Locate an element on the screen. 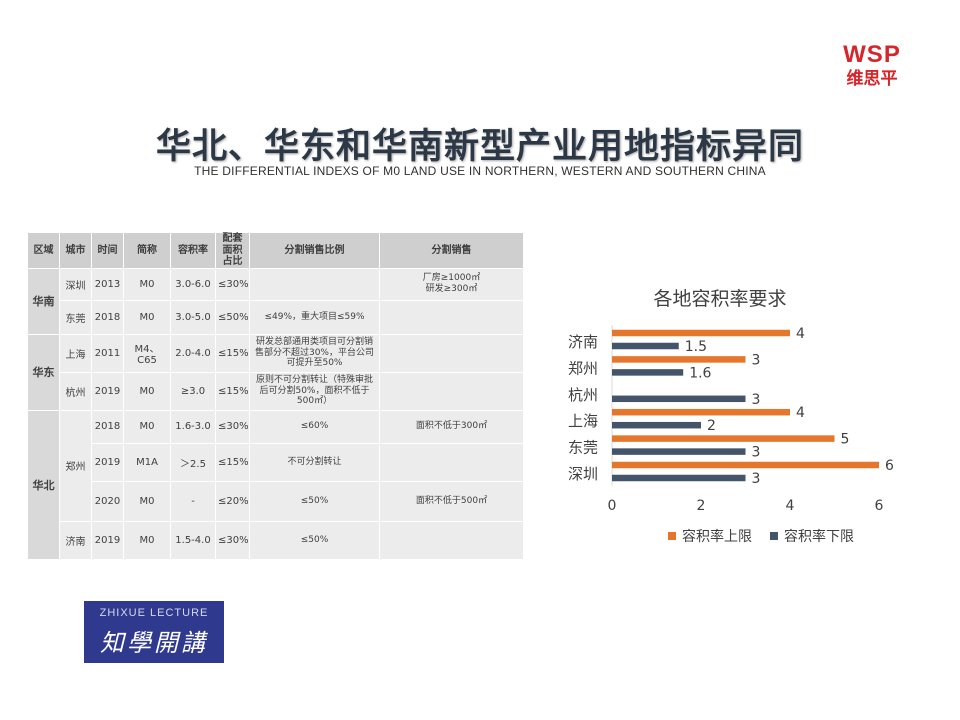 The height and width of the screenshot is (720, 960). header-support-ratio: 配套面积占比 is located at coordinates (232, 250).